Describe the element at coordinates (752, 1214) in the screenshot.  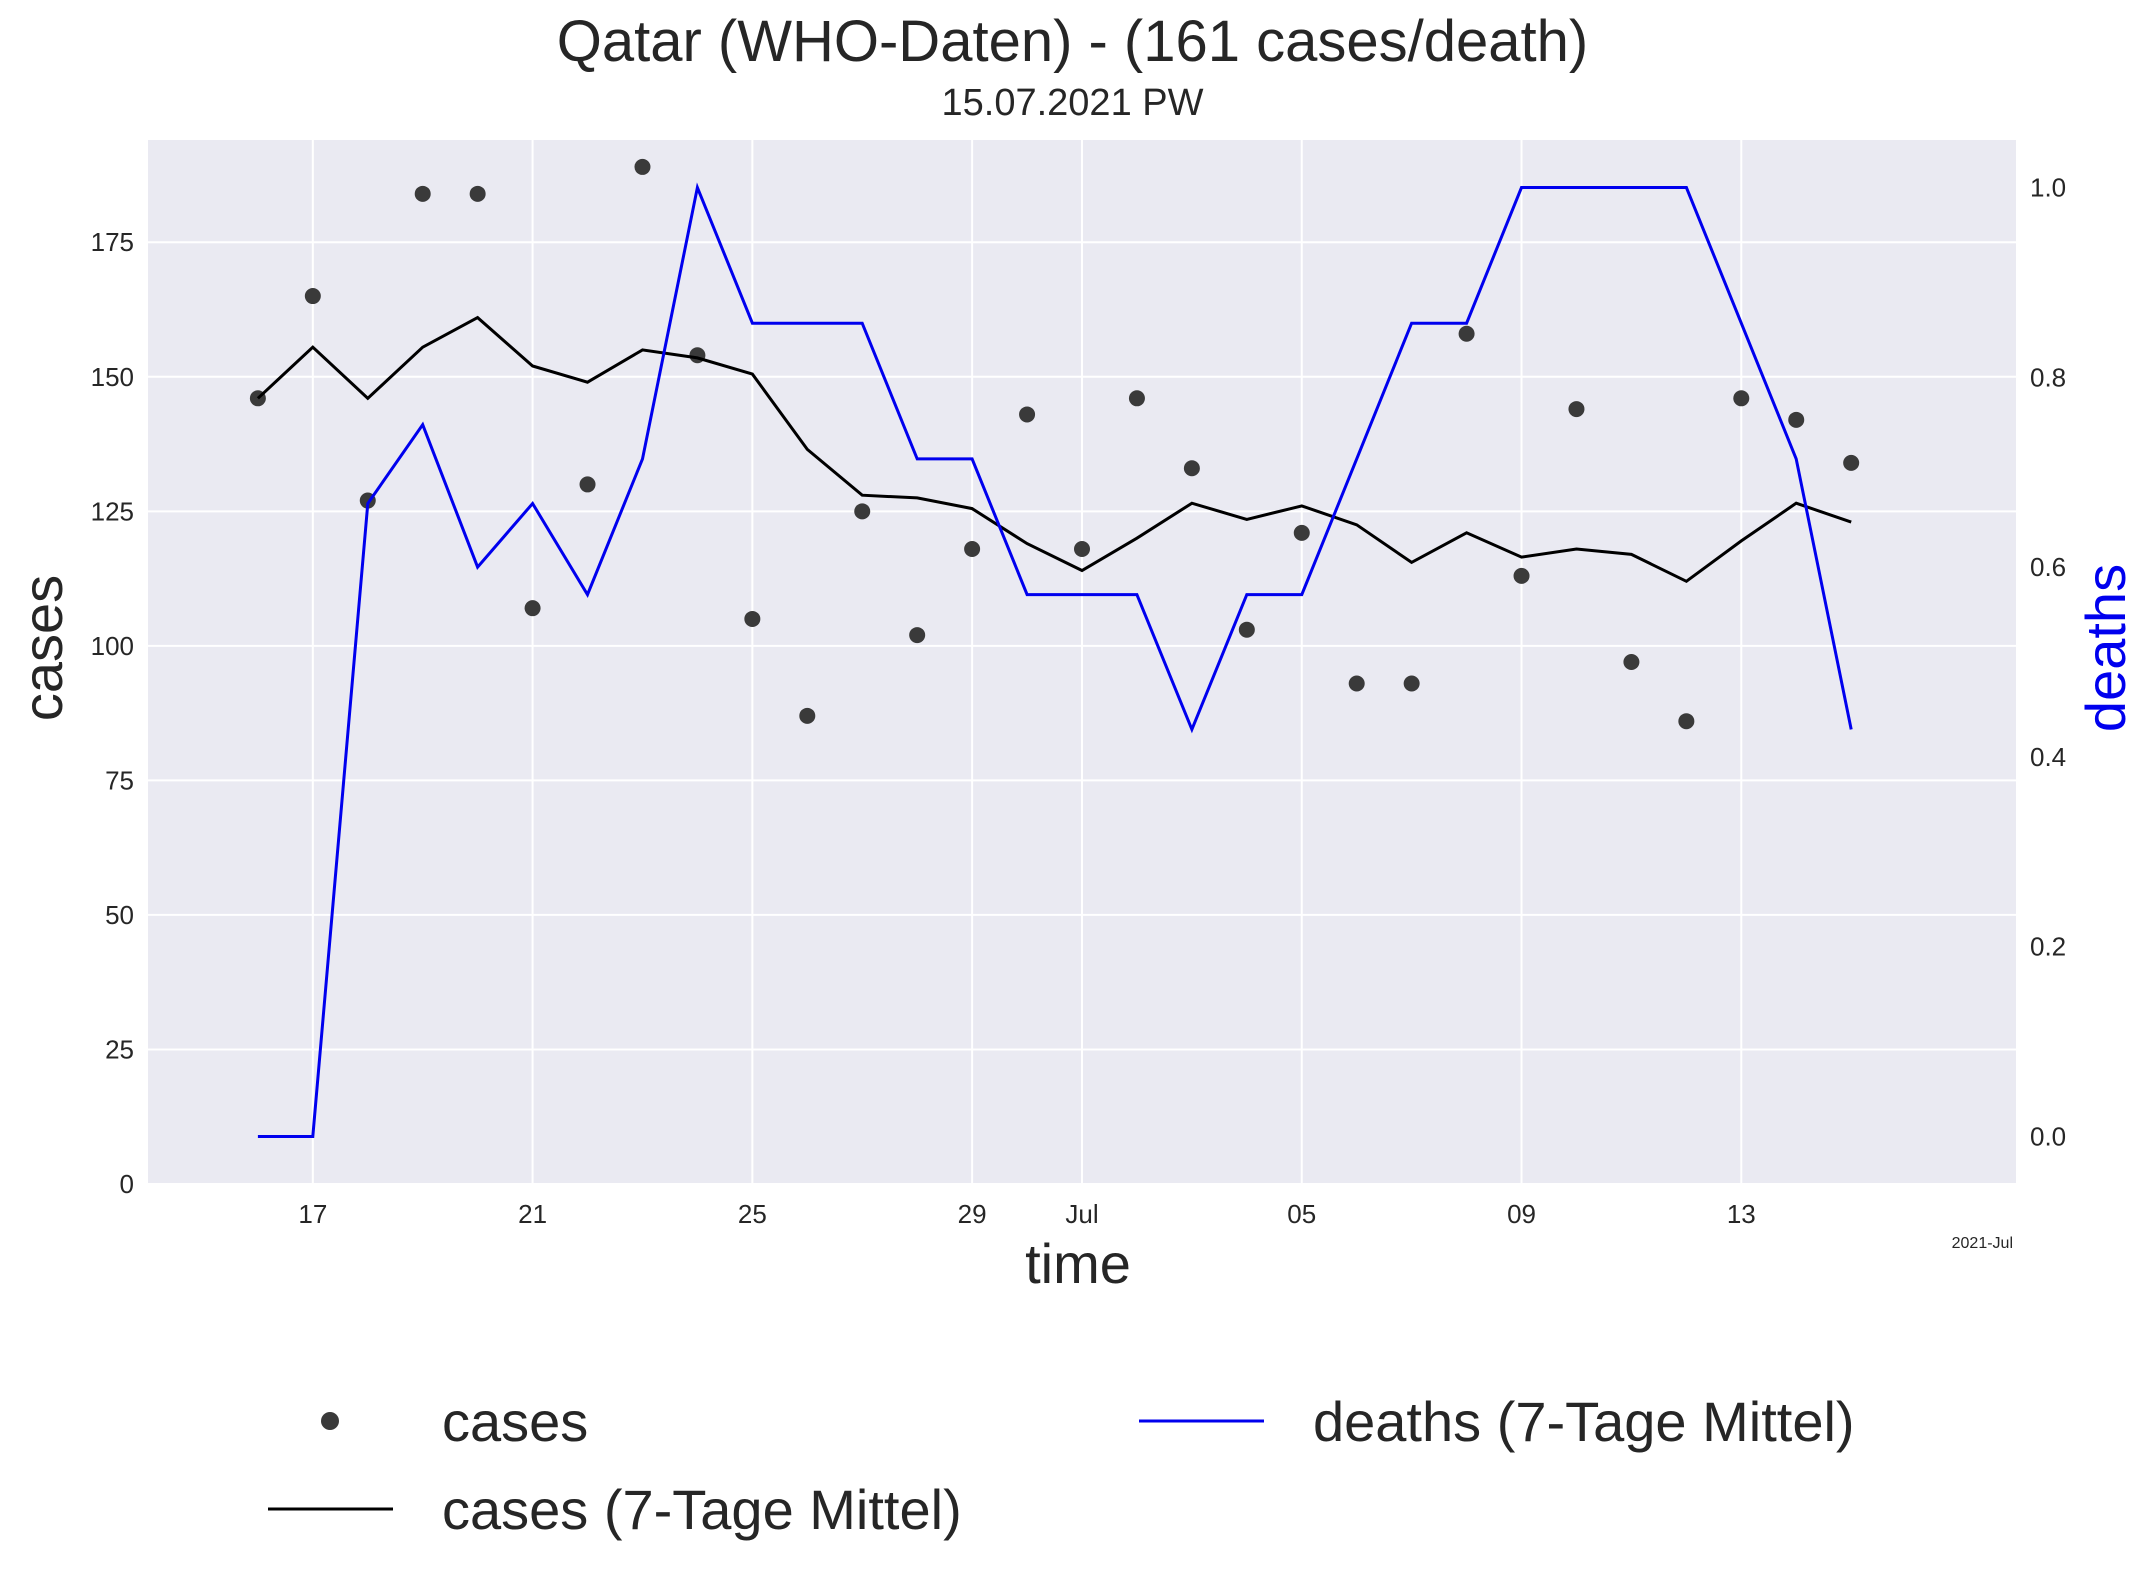
I see `x-tick-label: 25` at that location.